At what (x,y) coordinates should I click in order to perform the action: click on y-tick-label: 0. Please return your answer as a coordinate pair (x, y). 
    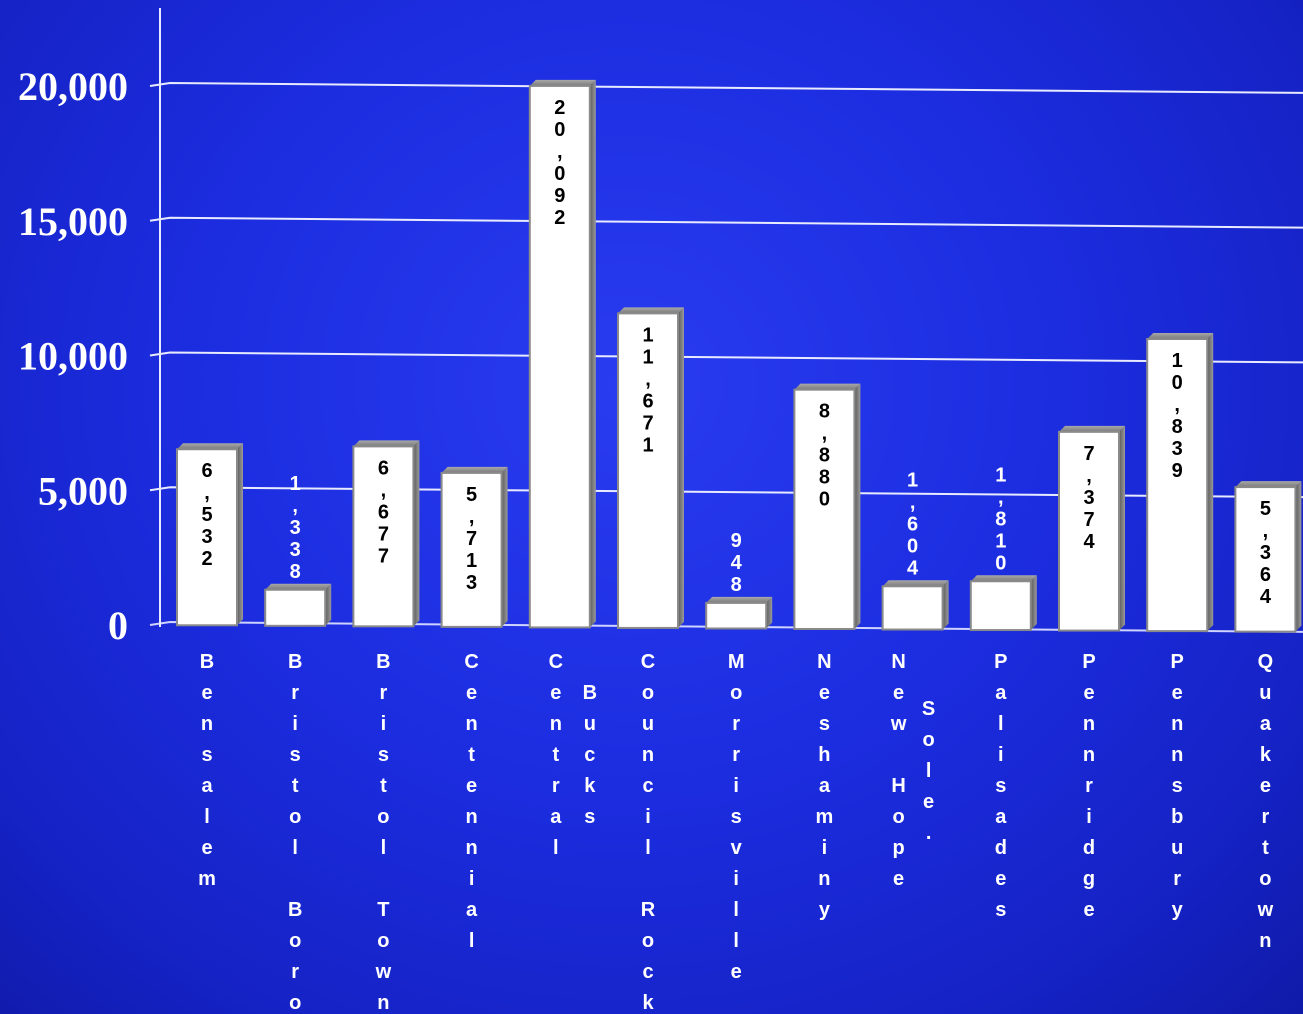
    Looking at the image, I should click on (118, 625).